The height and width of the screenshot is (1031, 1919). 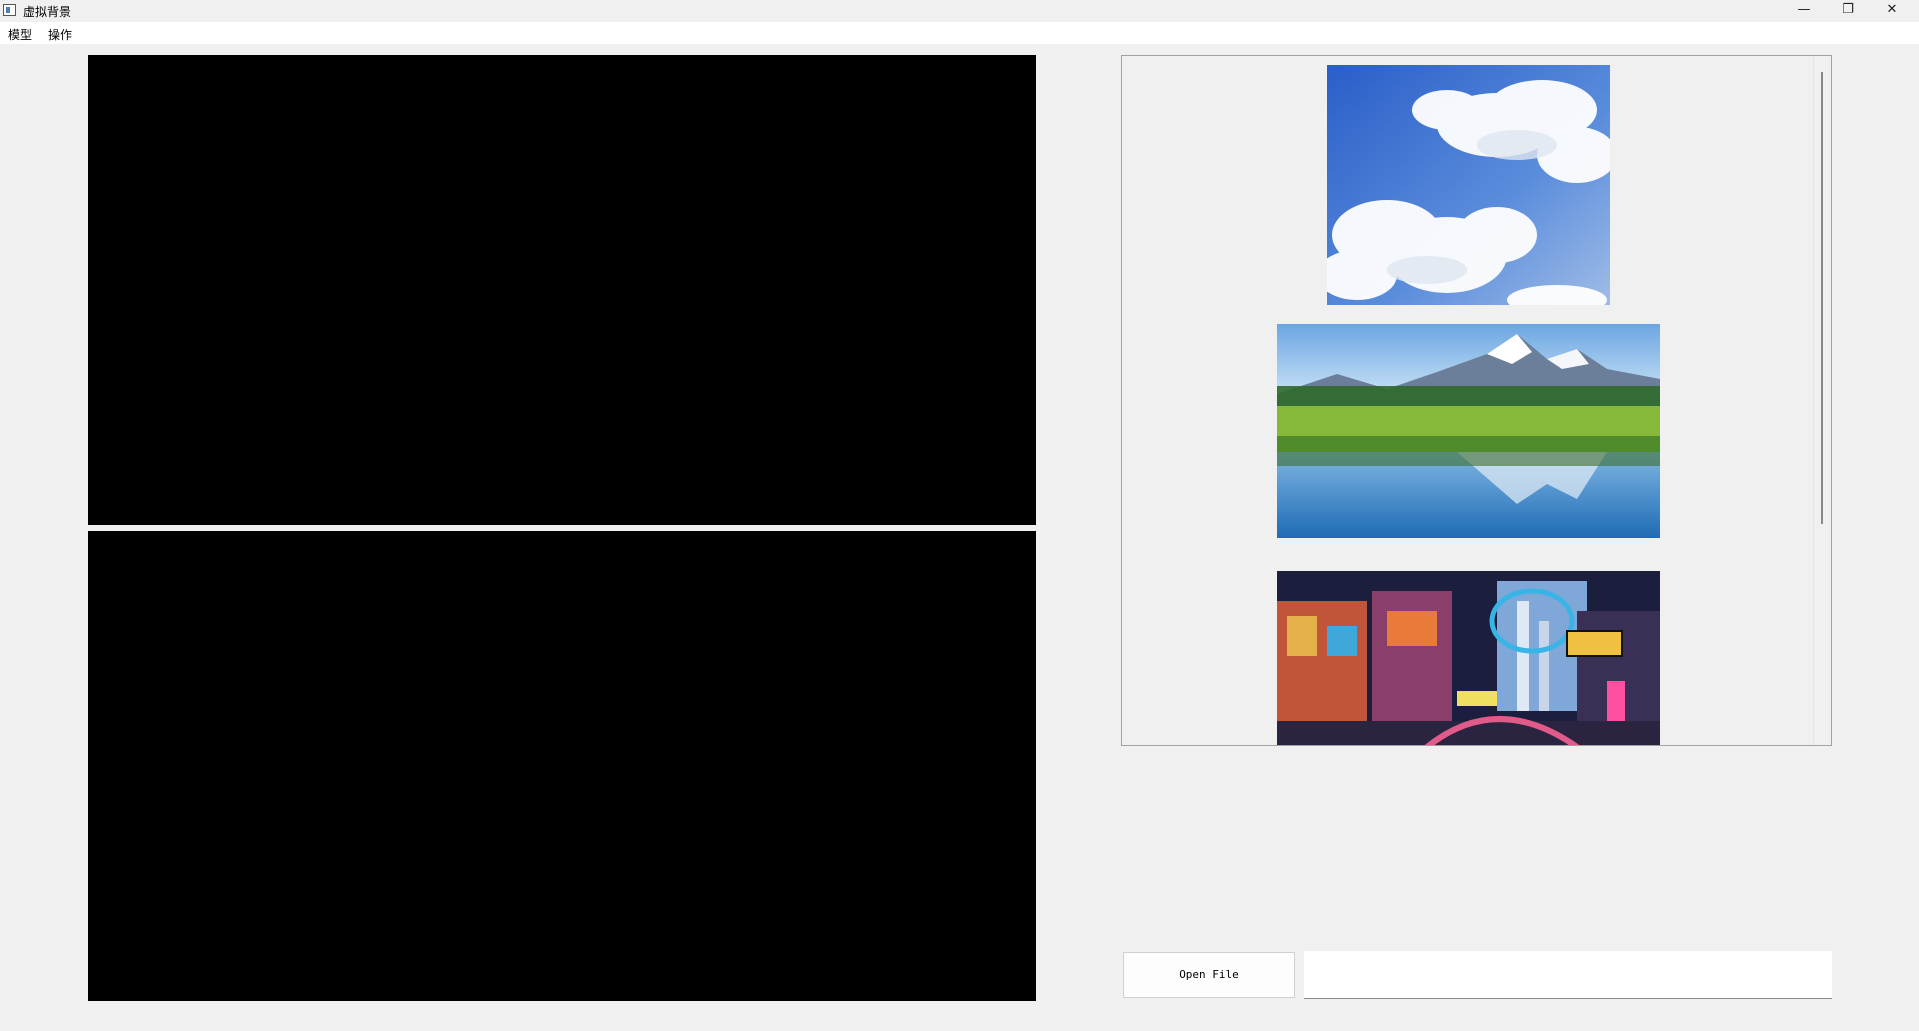 I want to click on minimize-button: —, so click(x=1804, y=11).